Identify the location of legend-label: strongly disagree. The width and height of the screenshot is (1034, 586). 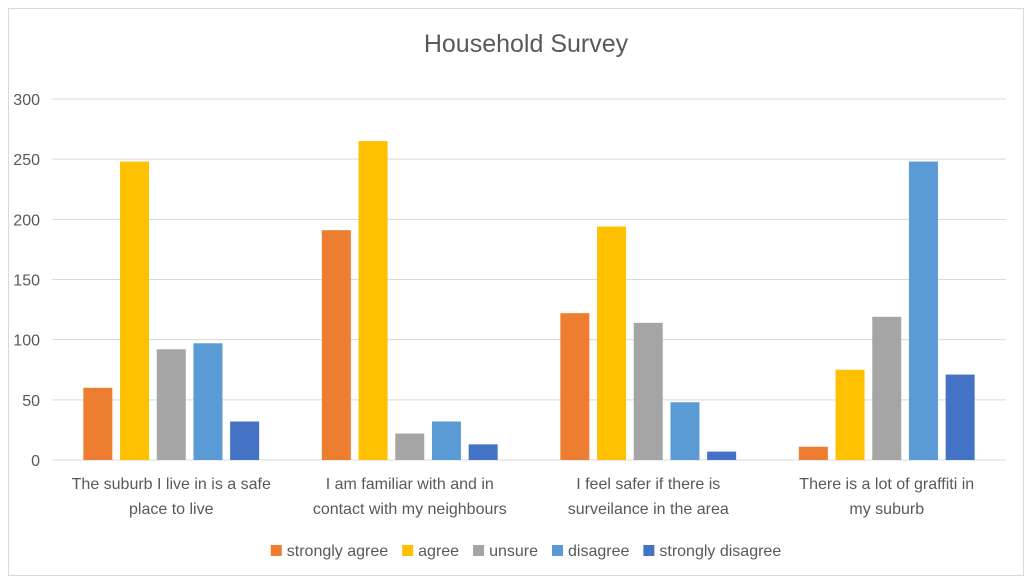
(720, 551).